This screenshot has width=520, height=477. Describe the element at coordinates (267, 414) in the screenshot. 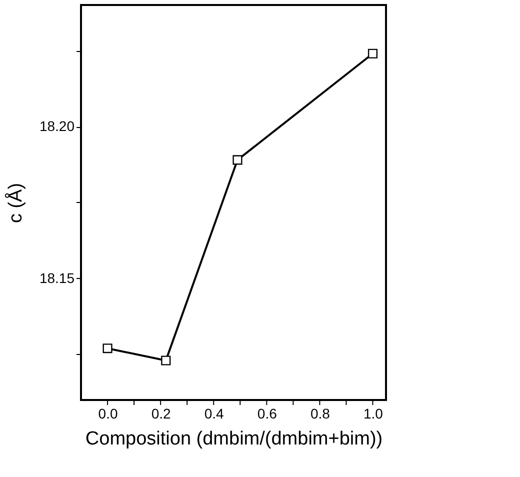

I see `x-tick-label: 0.6` at that location.